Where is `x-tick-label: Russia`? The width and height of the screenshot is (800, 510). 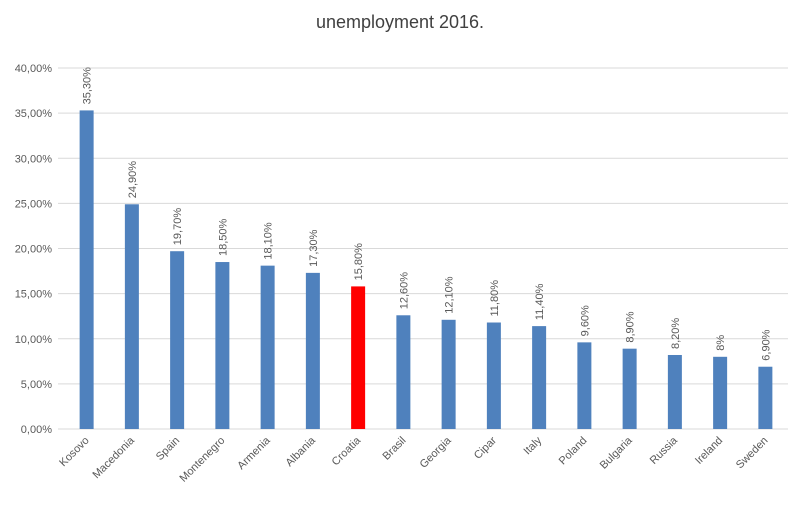
x-tick-label: Russia is located at coordinates (664, 450).